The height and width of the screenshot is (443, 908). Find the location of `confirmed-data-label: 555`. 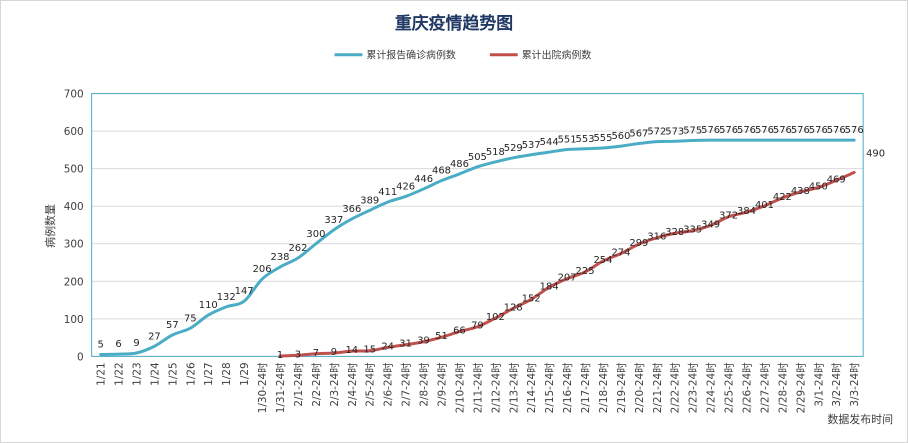

confirmed-data-label: 555 is located at coordinates (603, 138).